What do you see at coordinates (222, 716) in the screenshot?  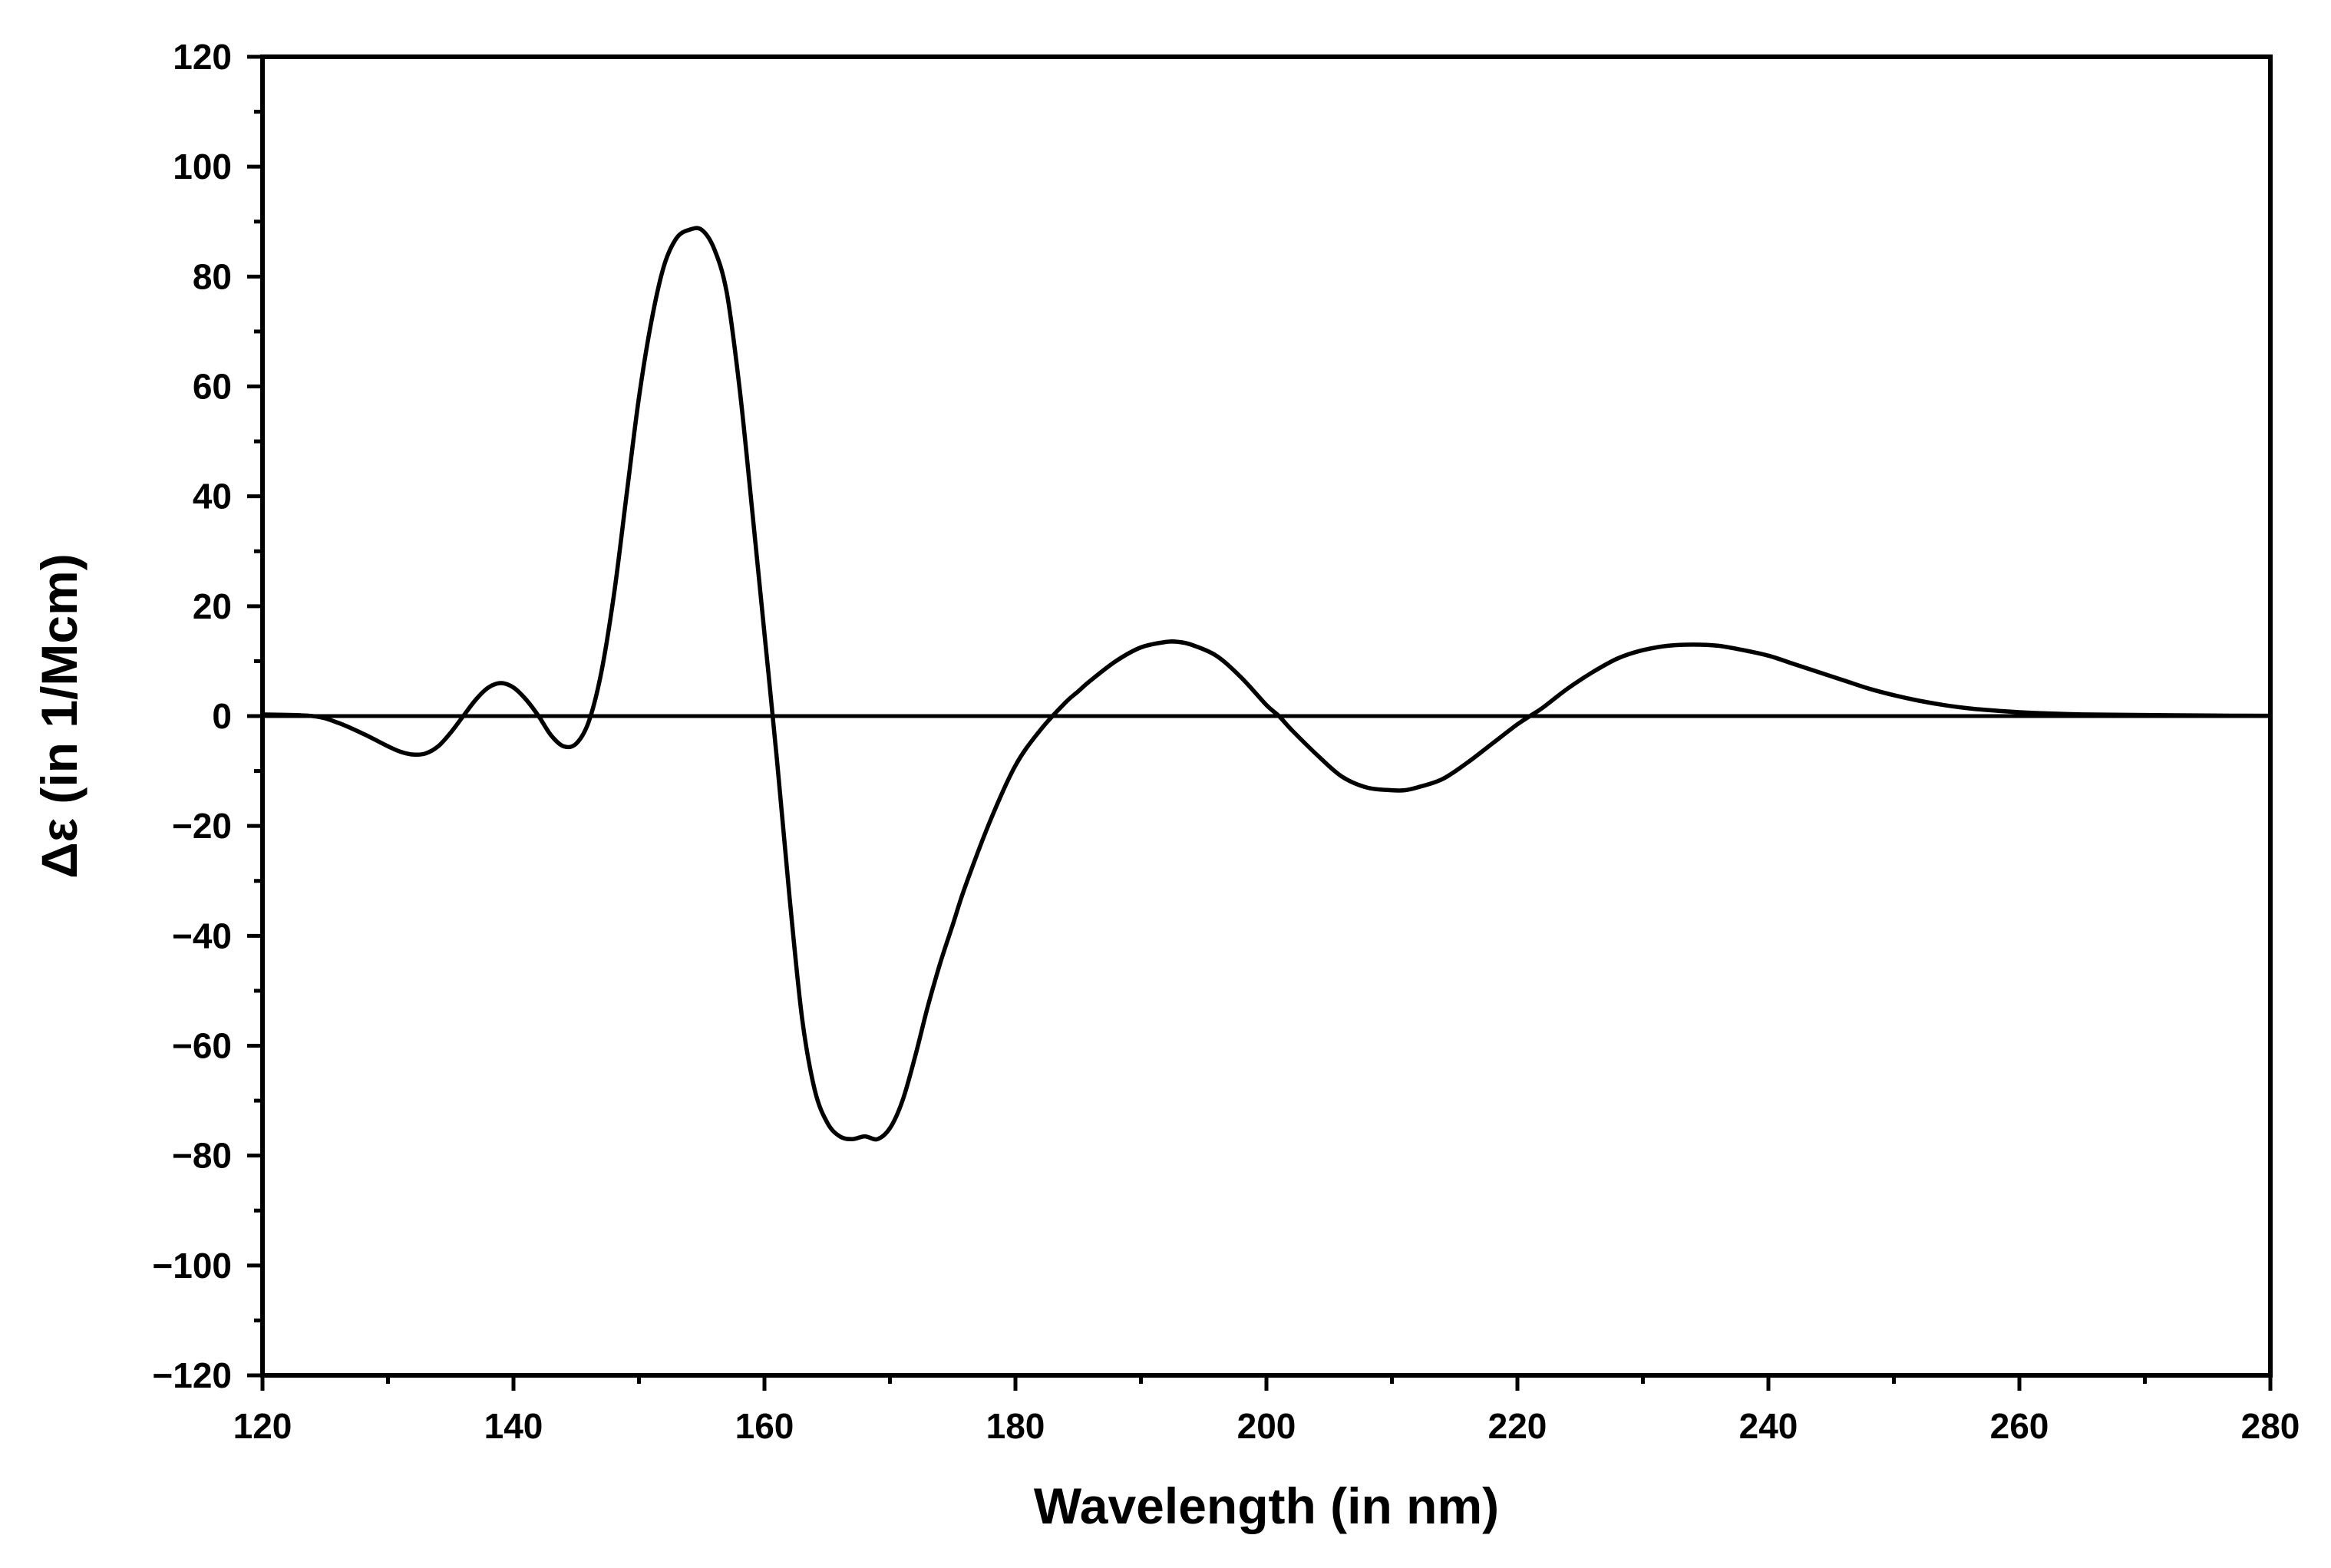 I see `y-tick-label: 0` at bounding box center [222, 716].